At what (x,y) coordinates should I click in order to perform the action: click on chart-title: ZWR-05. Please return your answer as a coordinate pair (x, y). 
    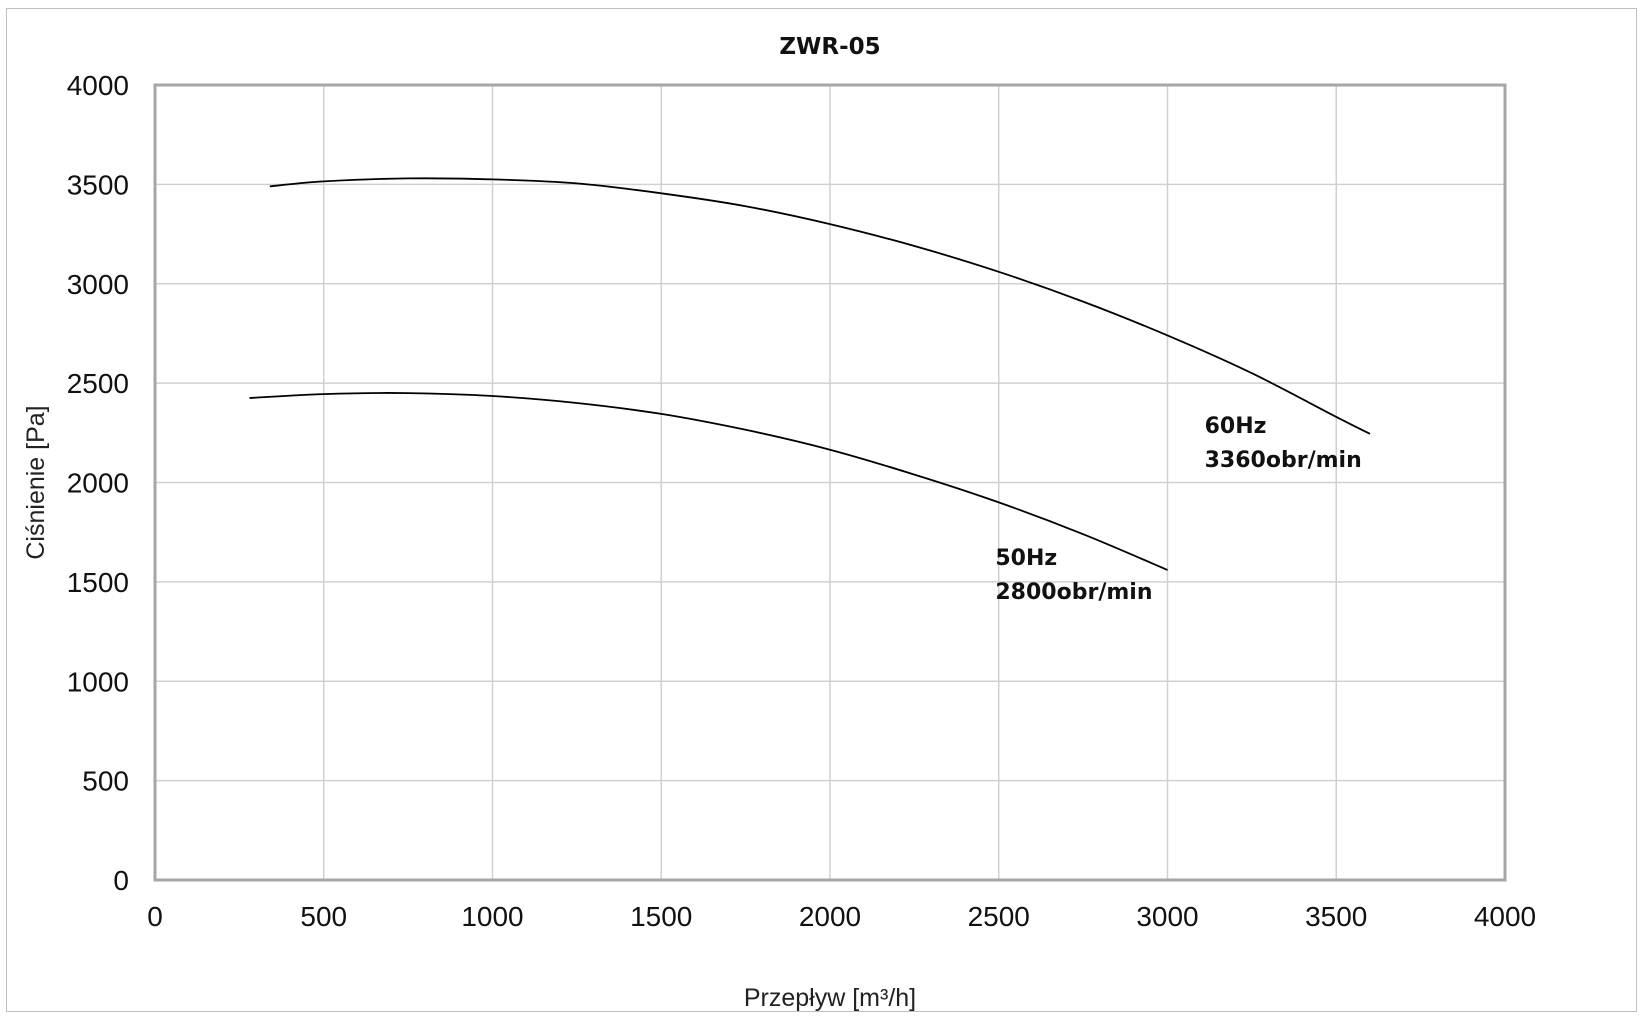
    Looking at the image, I should click on (829, 47).